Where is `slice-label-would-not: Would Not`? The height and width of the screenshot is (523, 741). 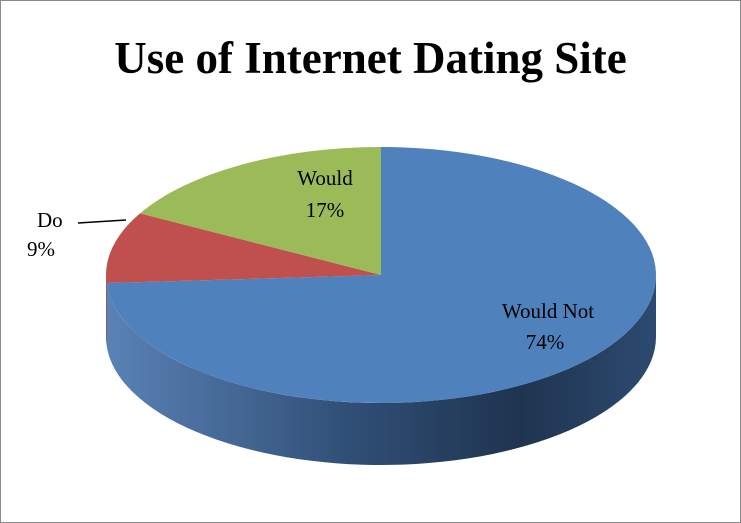 slice-label-would-not: Would Not is located at coordinates (548, 311).